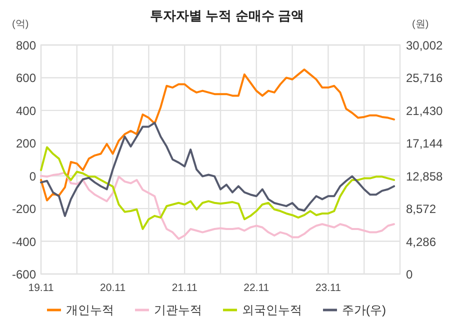  Describe the element at coordinates (24, 275) in the screenshot. I see `y-tick-label: -600` at that location.